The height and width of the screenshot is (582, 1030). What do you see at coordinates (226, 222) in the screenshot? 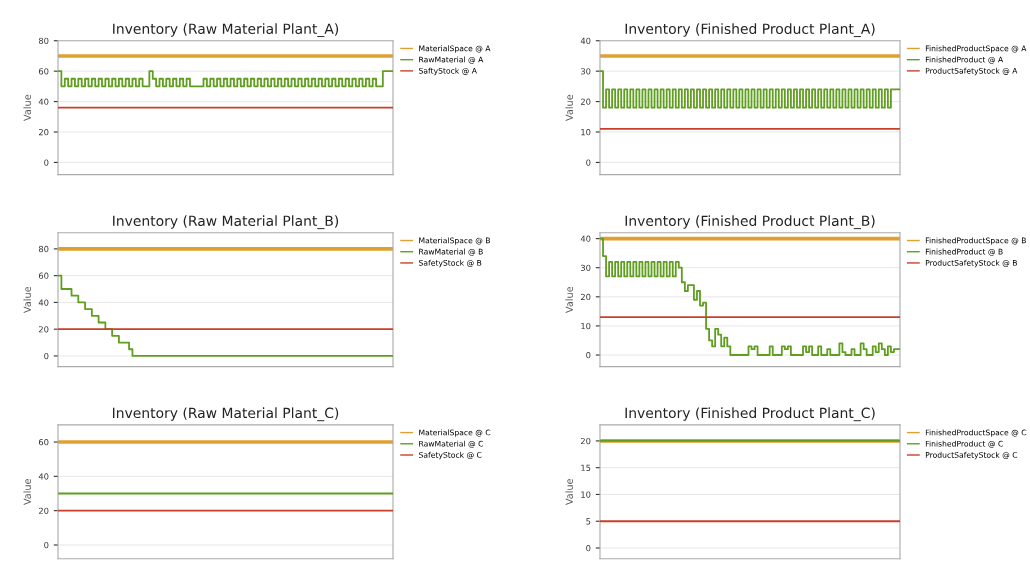
I see `chart-title: Inventory (Raw Material Plant_B)` at bounding box center [226, 222].